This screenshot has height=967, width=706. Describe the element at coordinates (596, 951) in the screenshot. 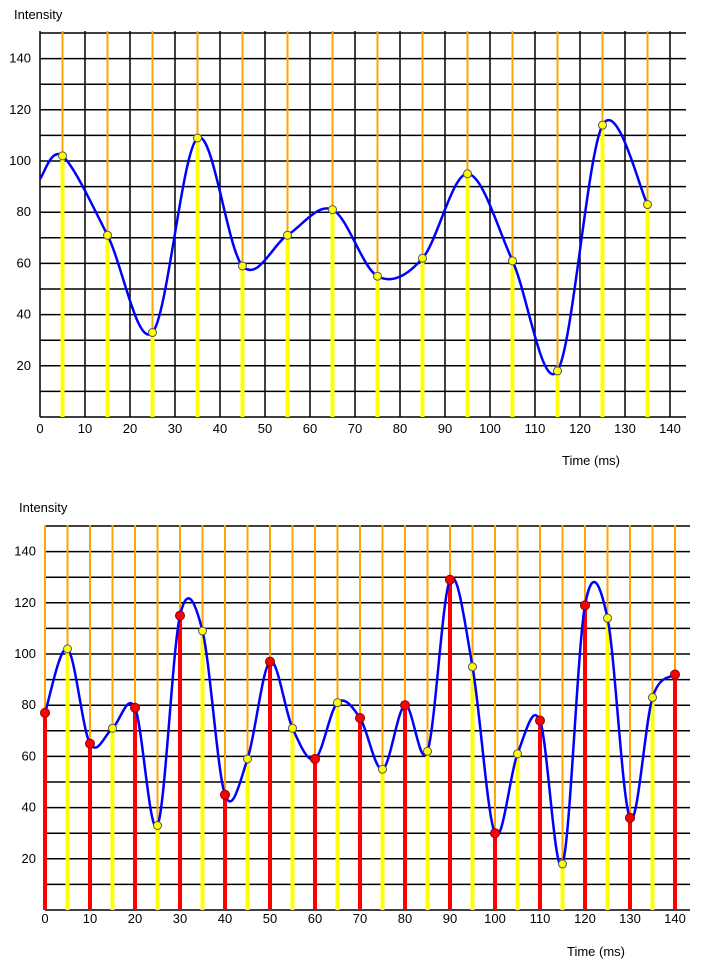

I see `chart-2-xlabel: Time (ms)` at that location.